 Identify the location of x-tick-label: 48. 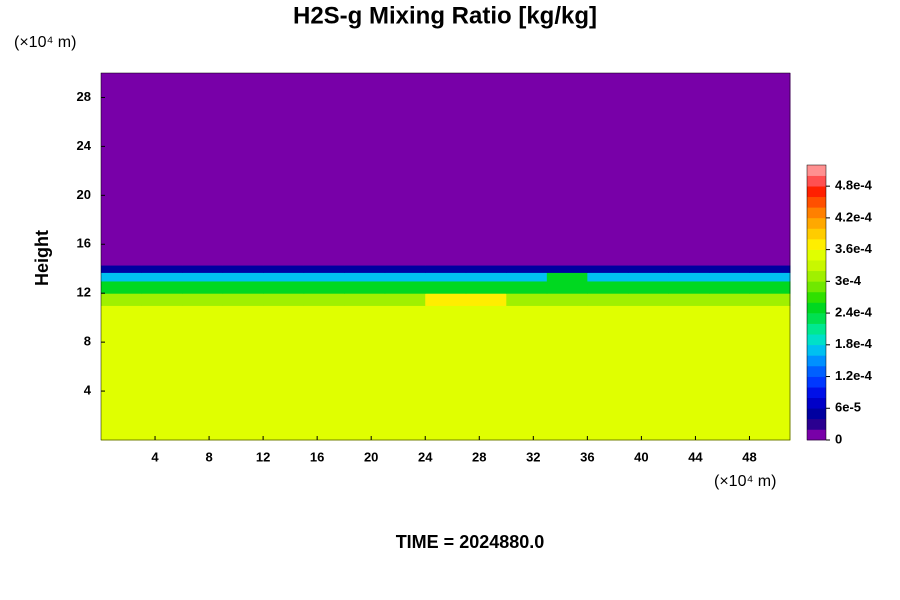
(749, 456).